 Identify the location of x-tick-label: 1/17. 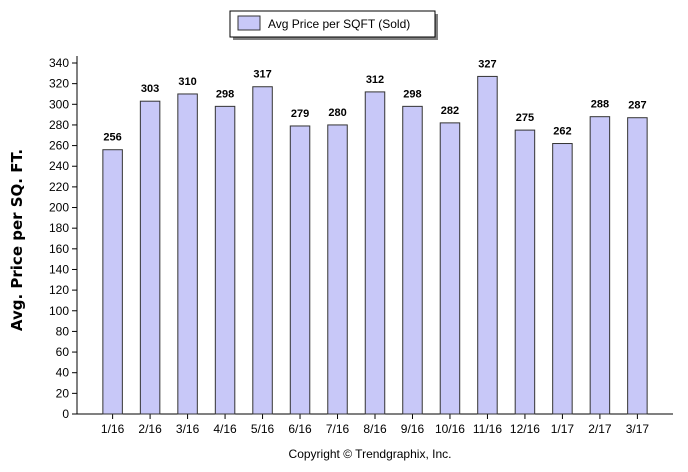
(563, 429).